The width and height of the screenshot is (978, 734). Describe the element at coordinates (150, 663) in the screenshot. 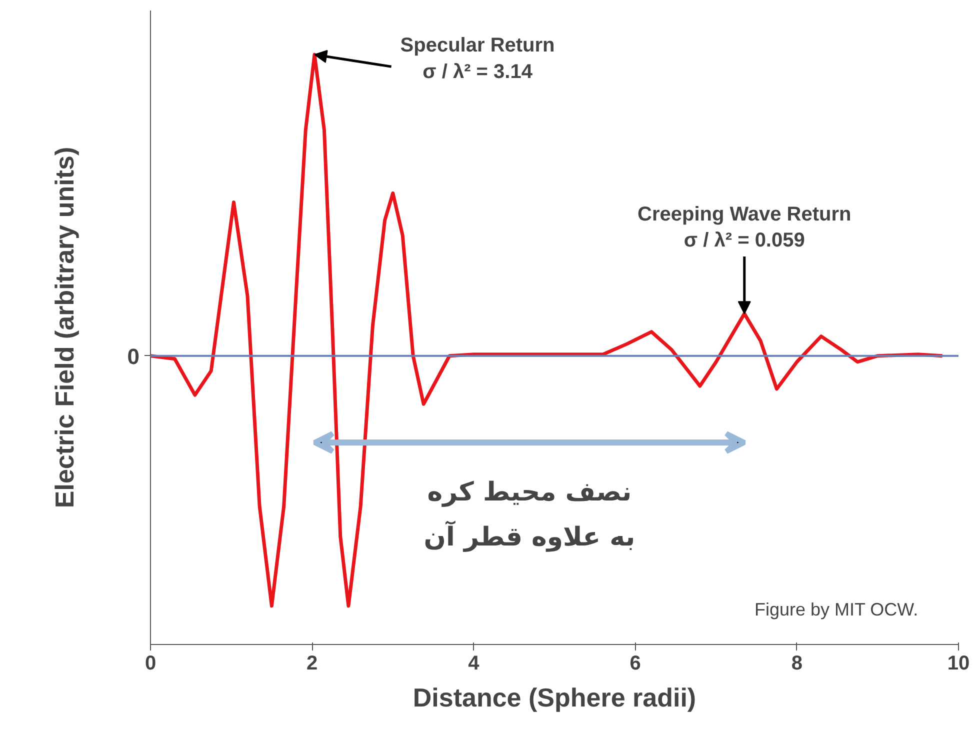

I see `x-tick-label: 0` at that location.